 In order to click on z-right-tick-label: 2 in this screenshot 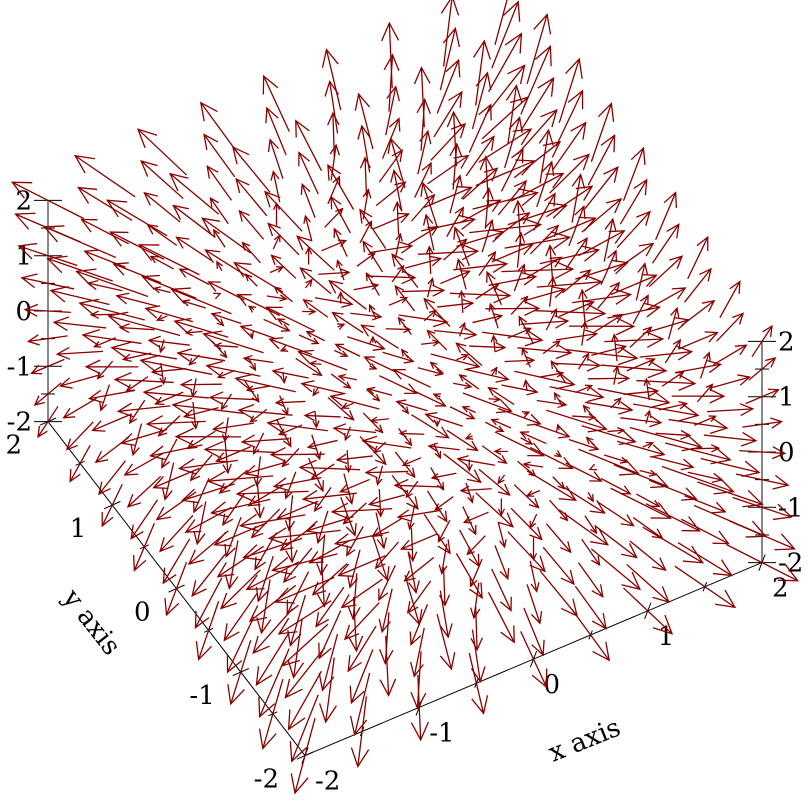, I will do `click(786, 342)`.